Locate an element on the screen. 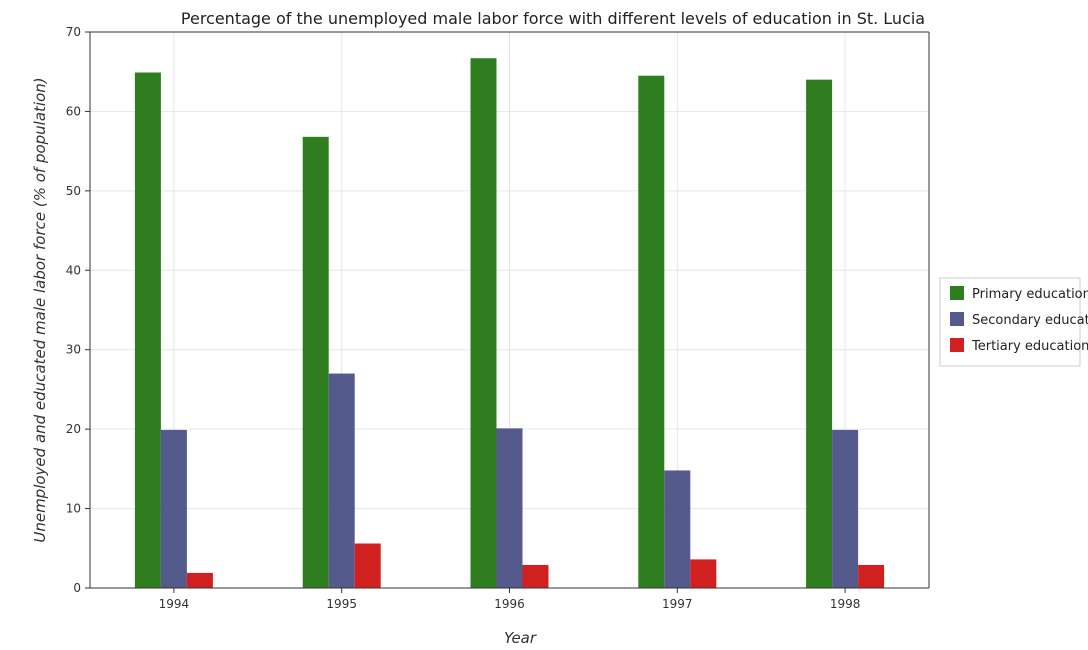 The width and height of the screenshot is (1088, 650). legend-label: Tertiary education is located at coordinates (1029, 346).